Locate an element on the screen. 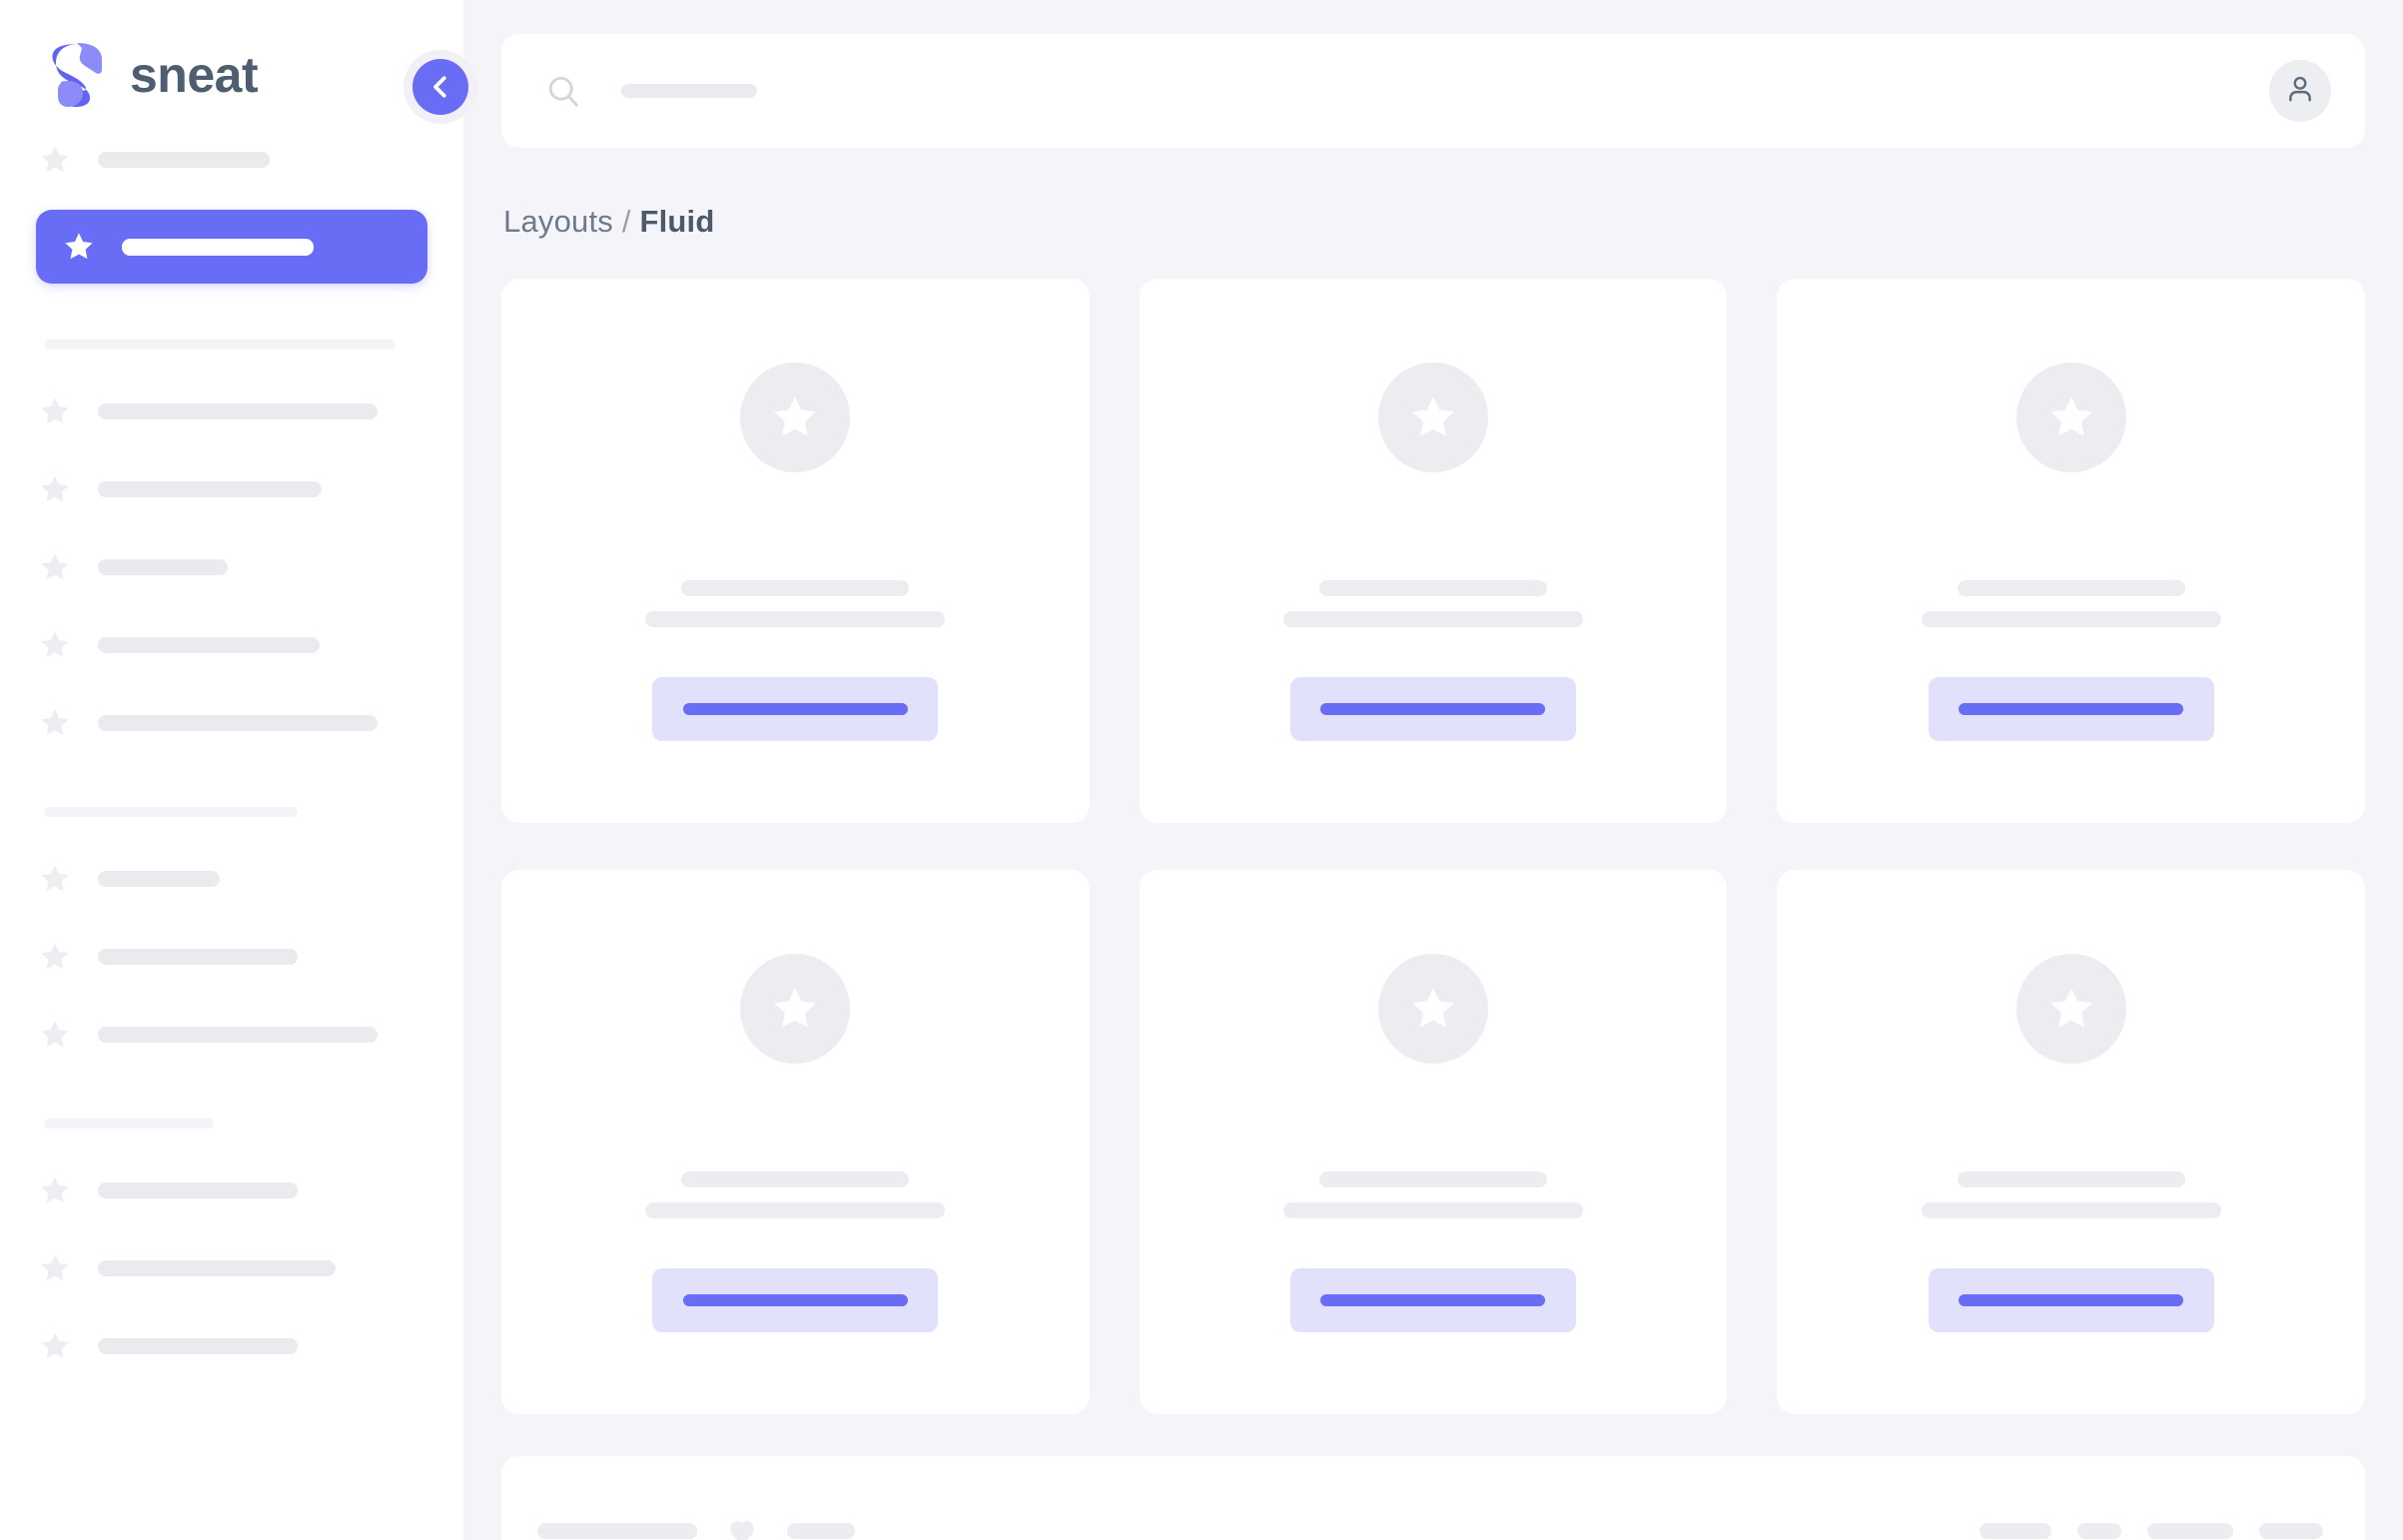 The height and width of the screenshot is (1540, 2403). footer-links is located at coordinates (2151, 1531).